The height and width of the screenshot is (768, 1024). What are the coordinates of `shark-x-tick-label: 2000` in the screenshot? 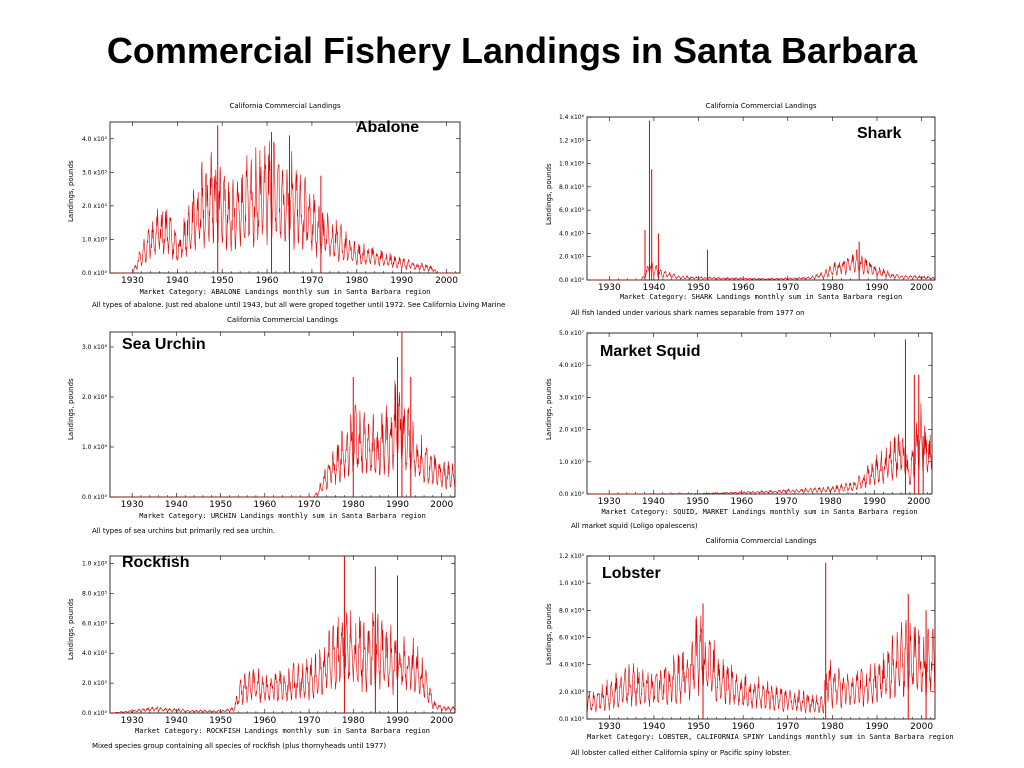 It's located at (921, 288).